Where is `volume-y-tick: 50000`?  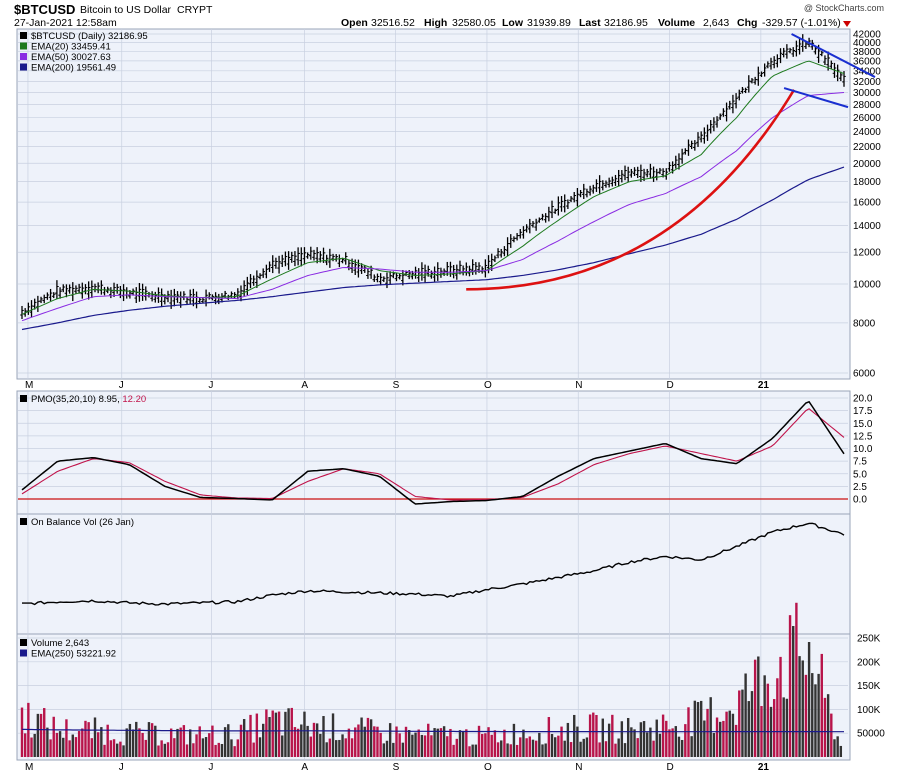 volume-y-tick: 50000 is located at coordinates (871, 734).